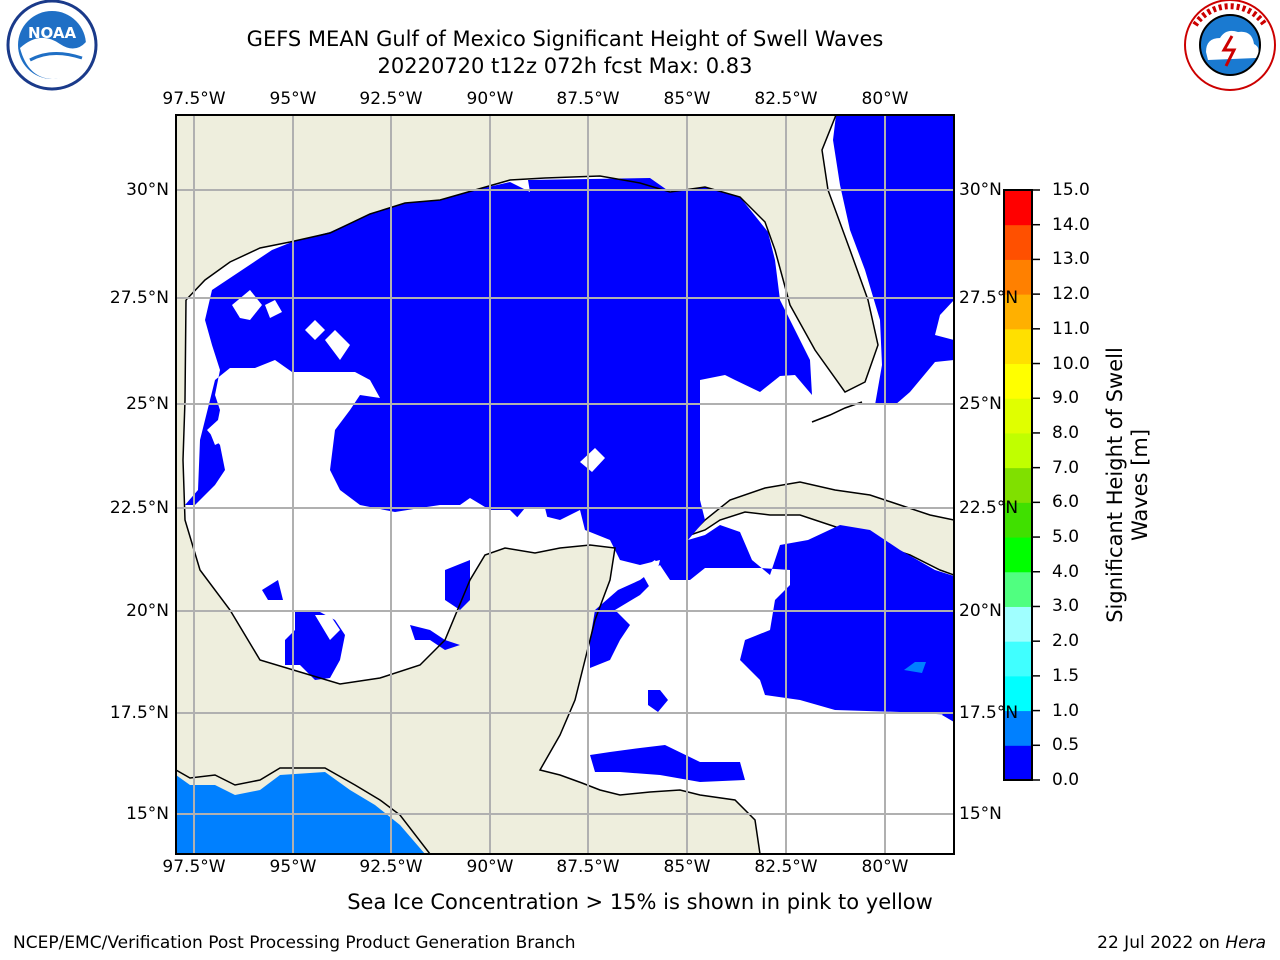  Describe the element at coordinates (989, 713) in the screenshot. I see `lat-label-right: 17.5°N` at that location.